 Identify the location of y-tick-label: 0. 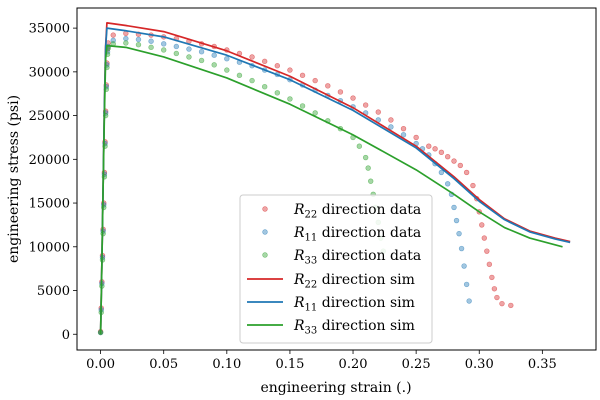
(66, 335).